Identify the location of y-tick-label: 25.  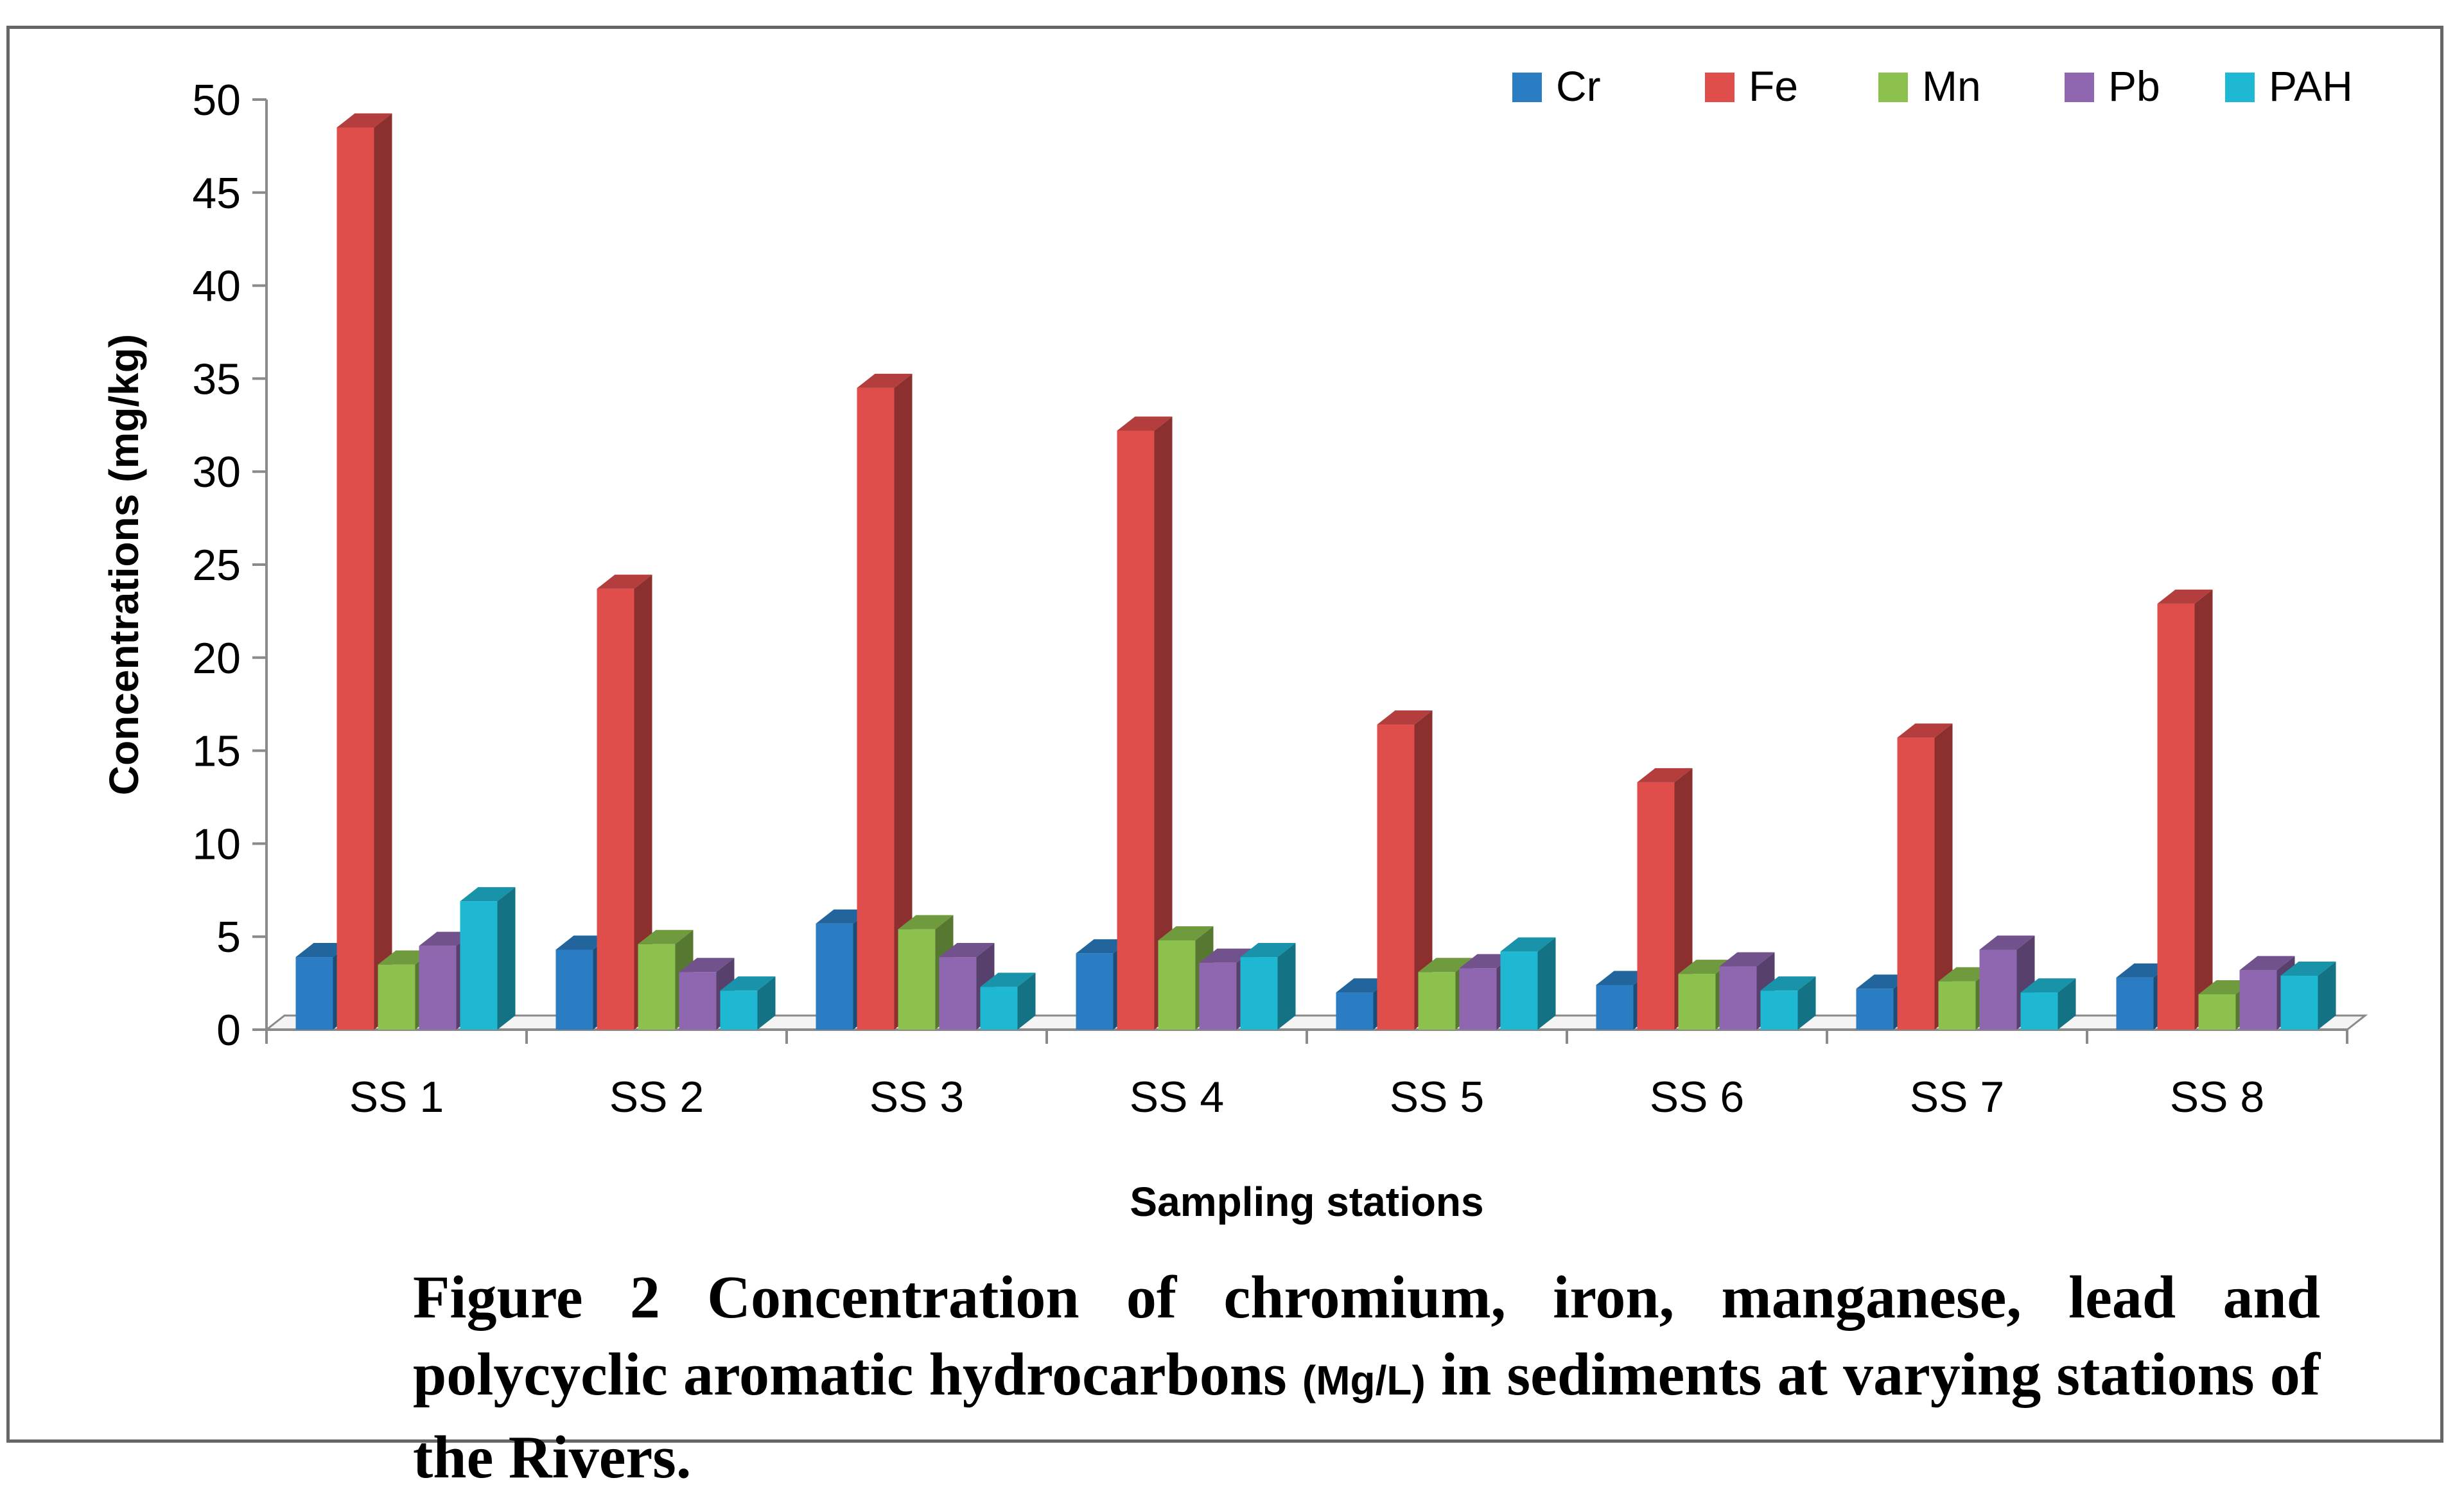
(216, 565).